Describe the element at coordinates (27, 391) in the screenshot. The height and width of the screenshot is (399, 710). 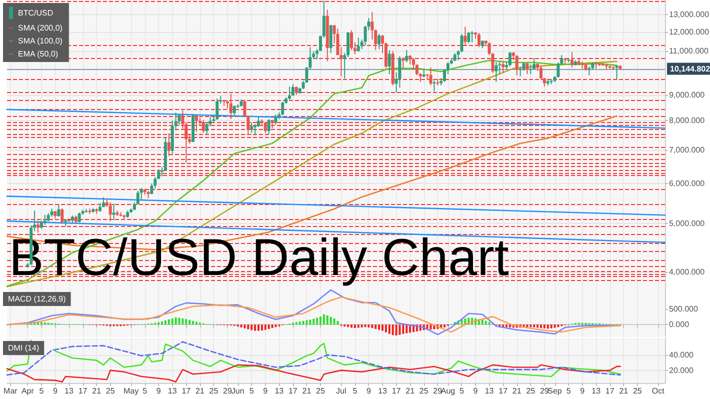
I see `x-tick-label: Apr` at that location.